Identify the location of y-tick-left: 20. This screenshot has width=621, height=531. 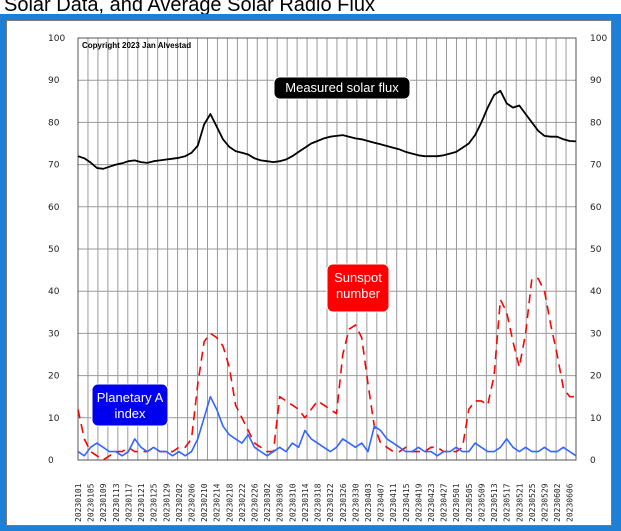
(54, 377).